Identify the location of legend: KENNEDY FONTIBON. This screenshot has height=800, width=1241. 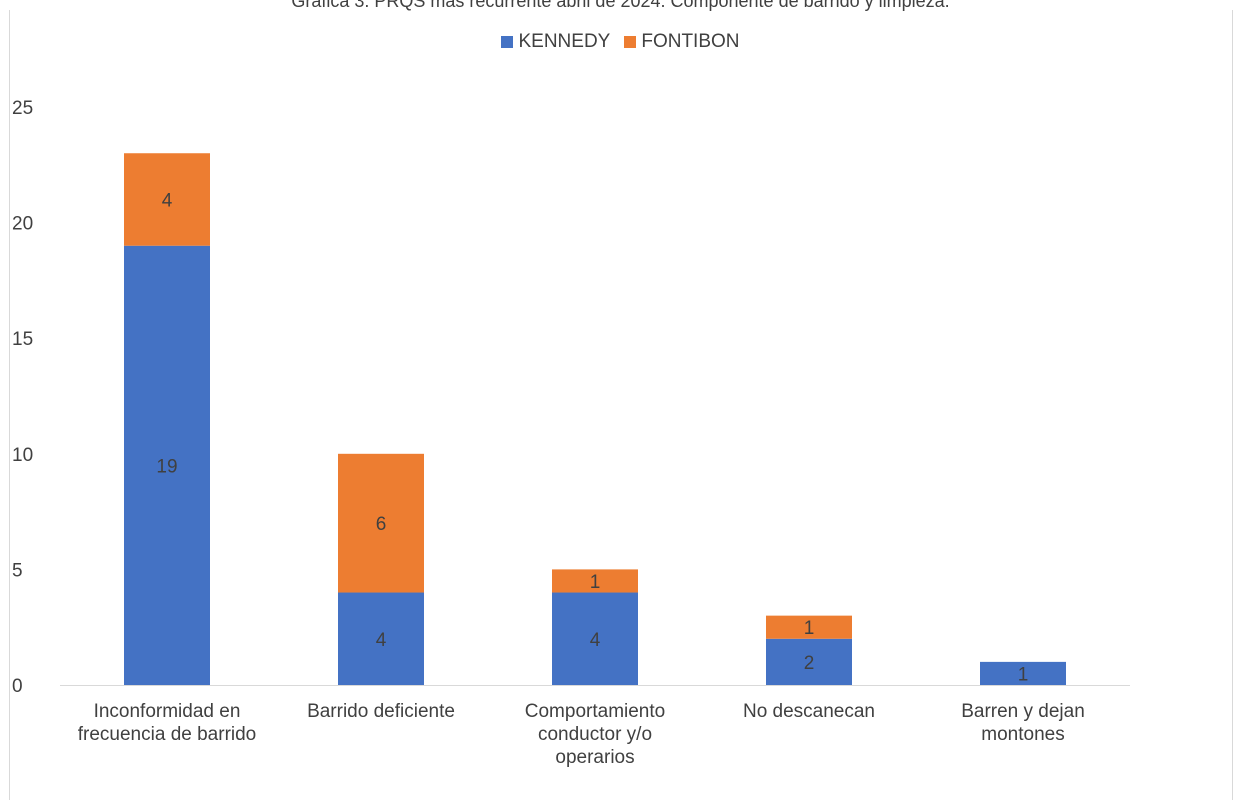
(620, 42).